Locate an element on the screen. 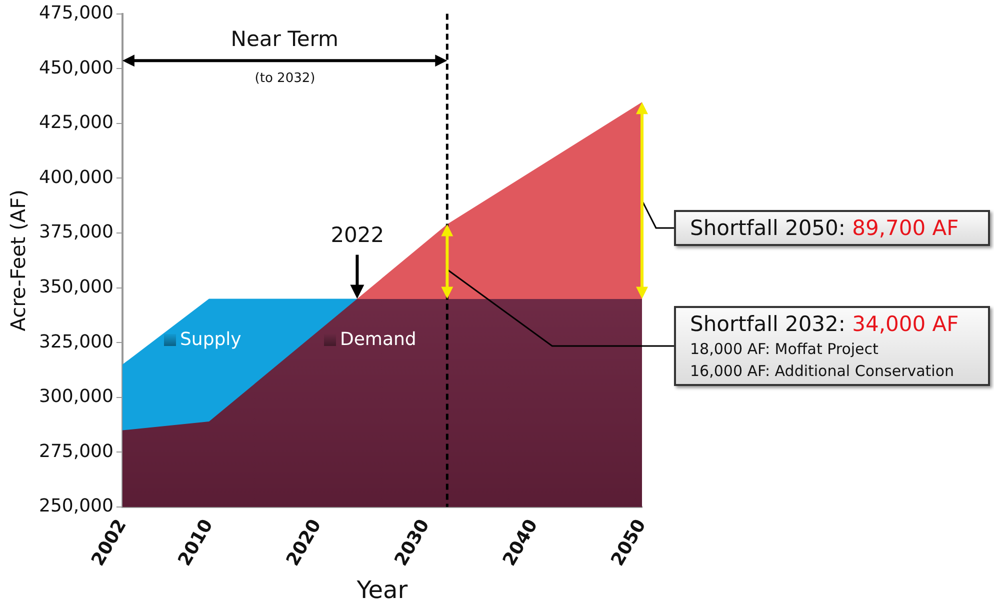 The image size is (994, 610). y-tick-label: 400,000 is located at coordinates (76, 177).